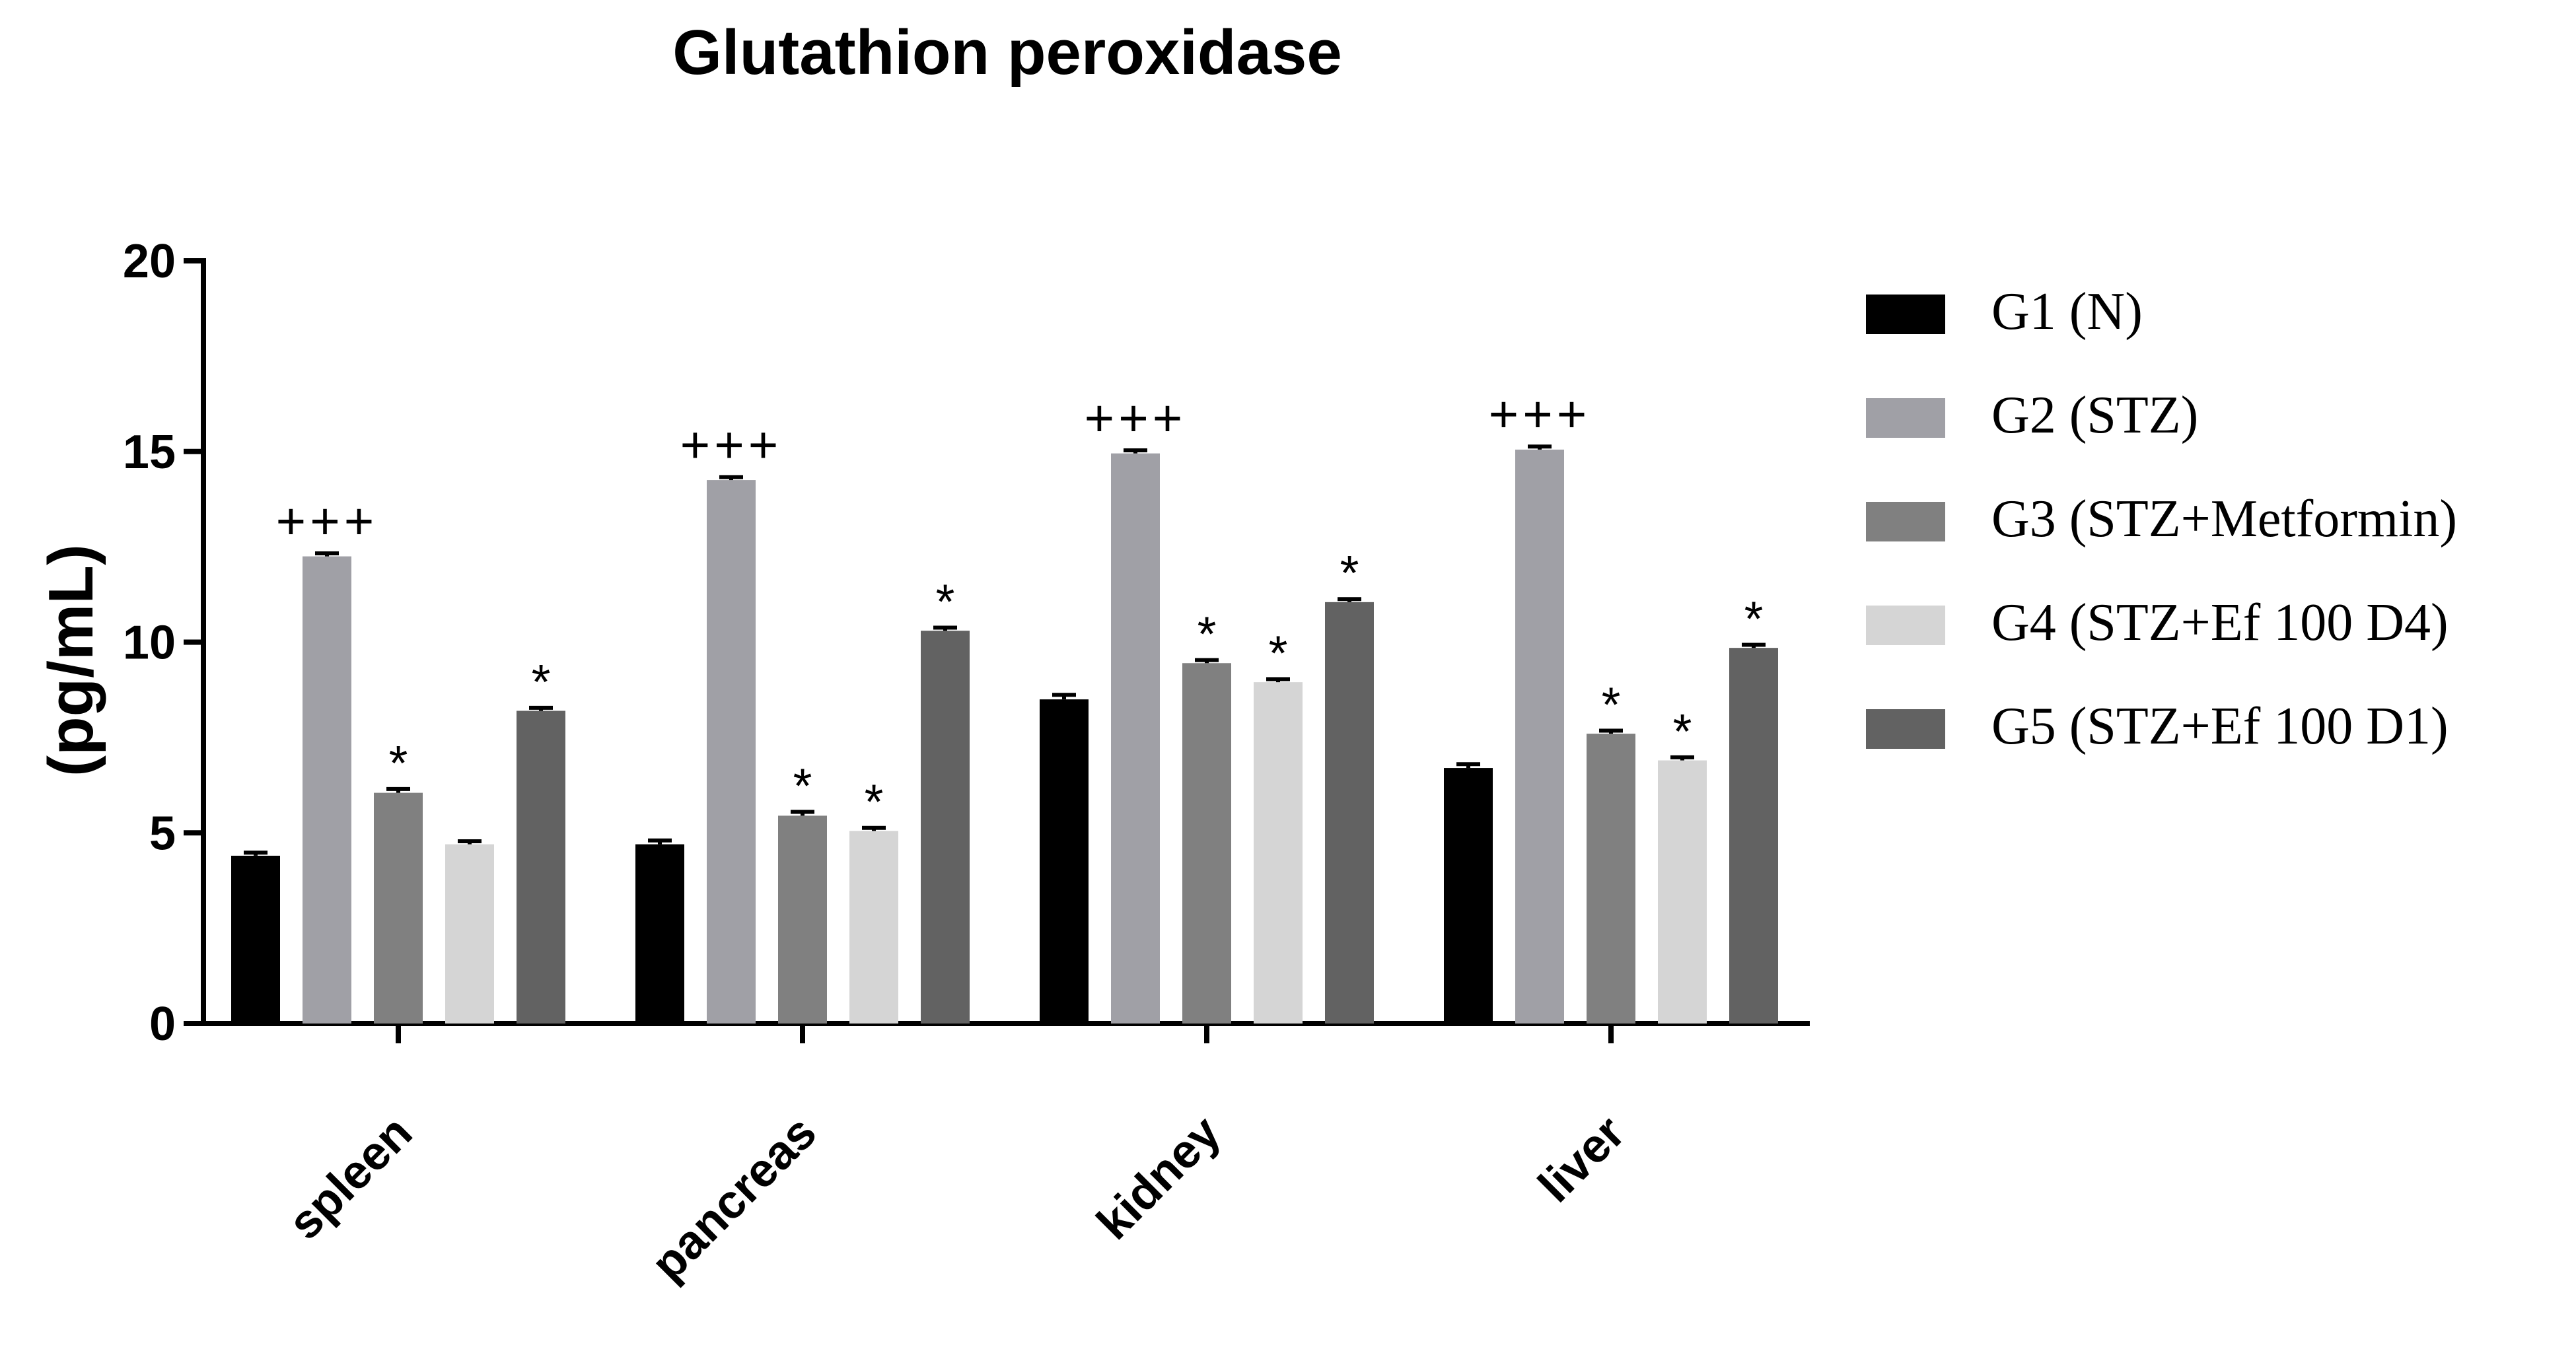  What do you see at coordinates (1136, 738) in the screenshot?
I see `bar-kidney-g2` at bounding box center [1136, 738].